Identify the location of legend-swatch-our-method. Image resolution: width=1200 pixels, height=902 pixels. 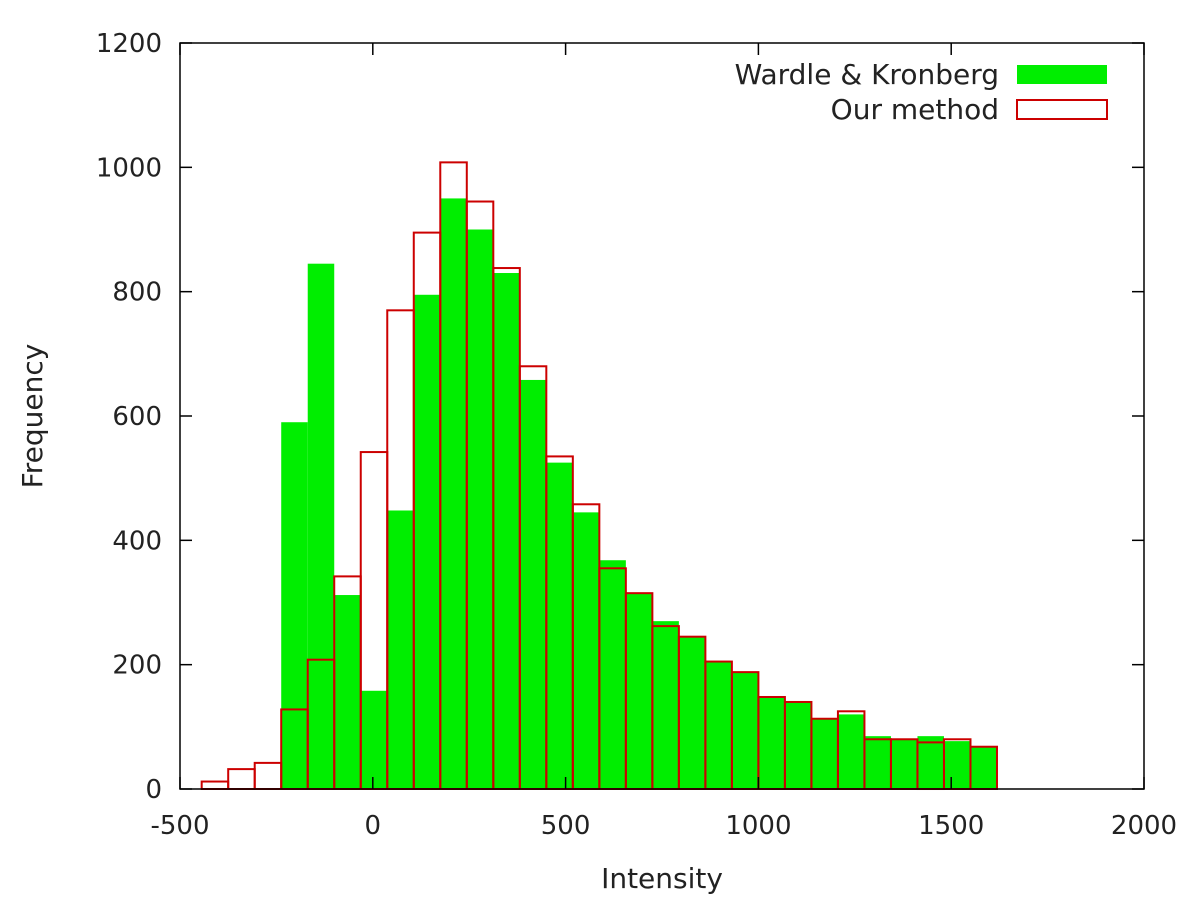
(1062, 109).